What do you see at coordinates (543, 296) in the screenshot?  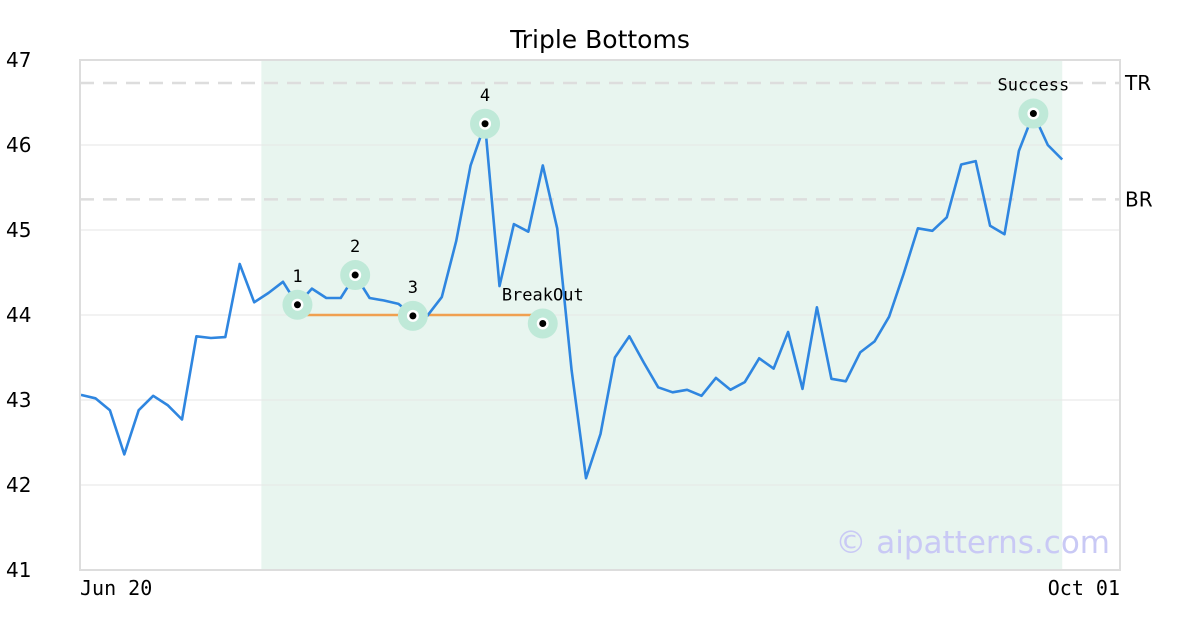 I see `marker-label-breakout: BreakOut` at bounding box center [543, 296].